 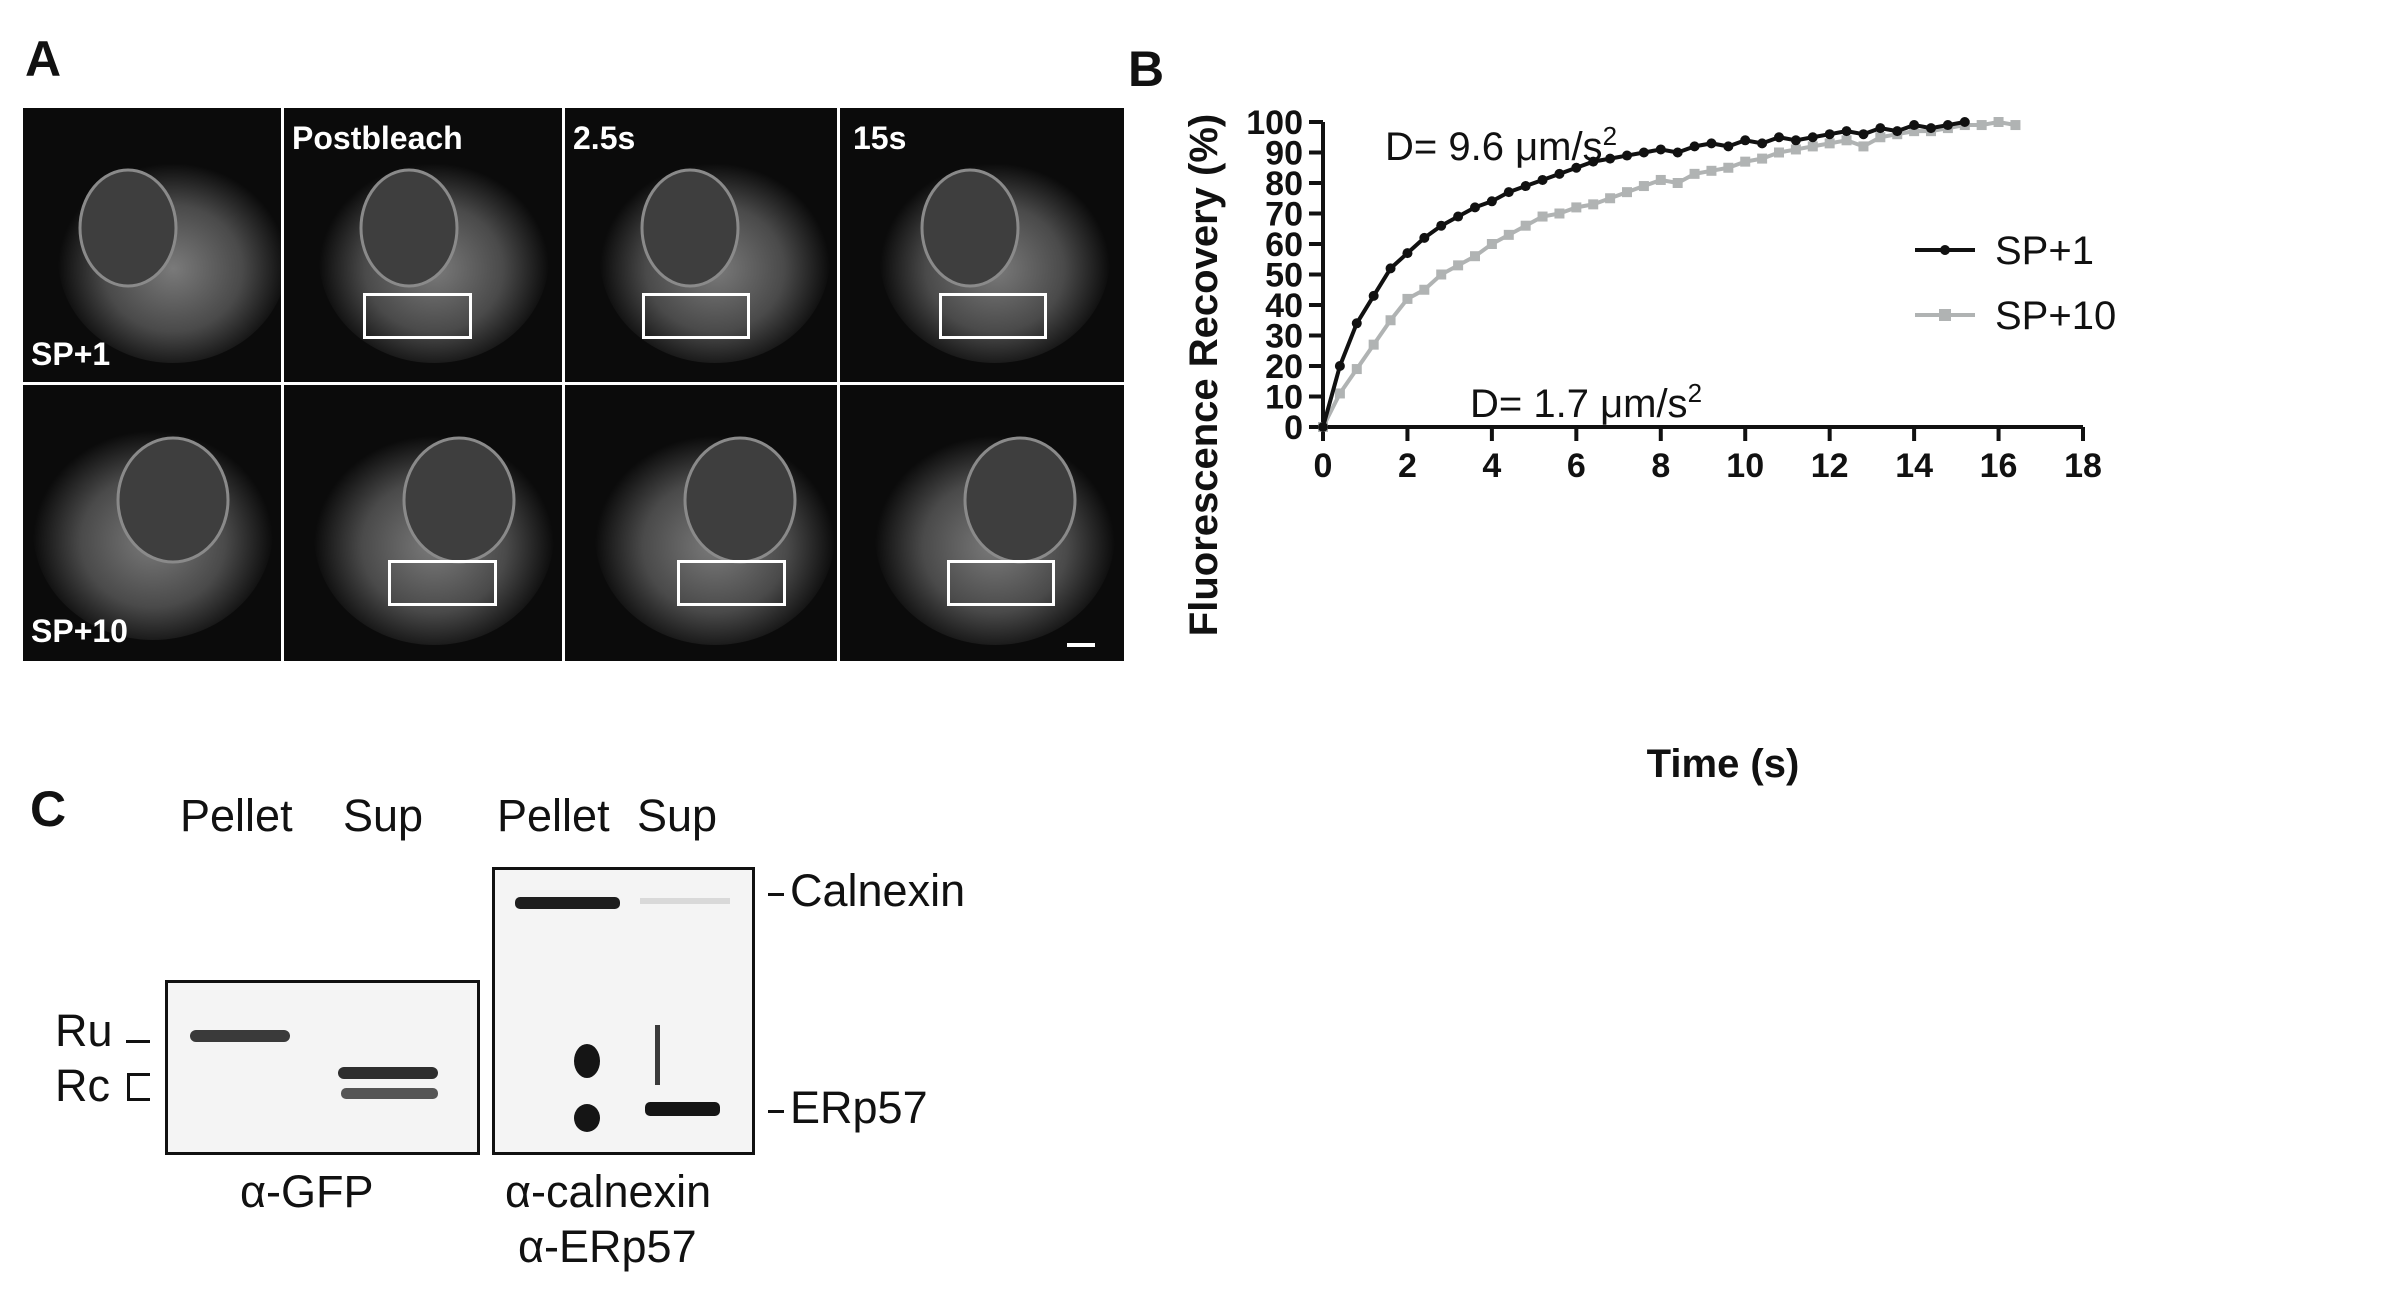 What do you see at coordinates (322, 1067) in the screenshot?
I see `gfp-blot` at bounding box center [322, 1067].